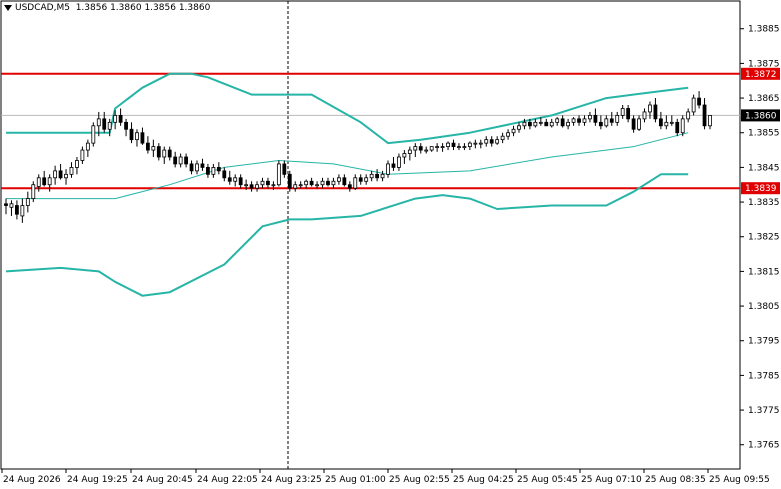 The width and height of the screenshot is (781, 489). I want to click on y-tick-label: 1.3835, so click(764, 203).